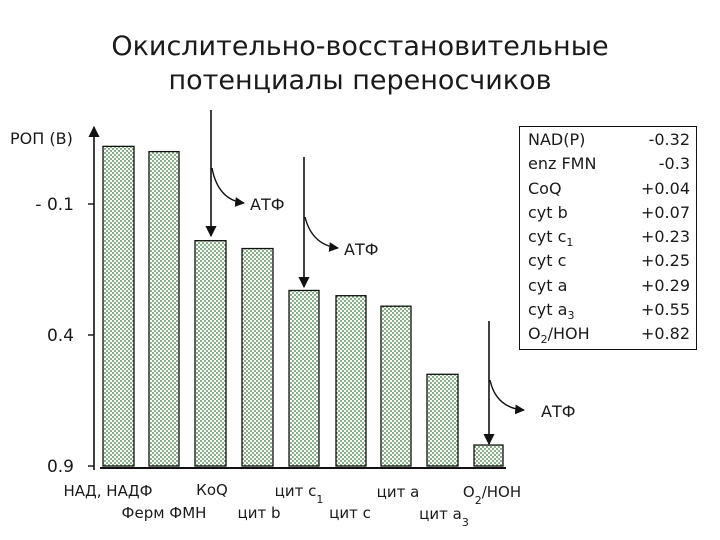  I want to click on category-label-1: НАД, НАДФ, so click(108, 491).